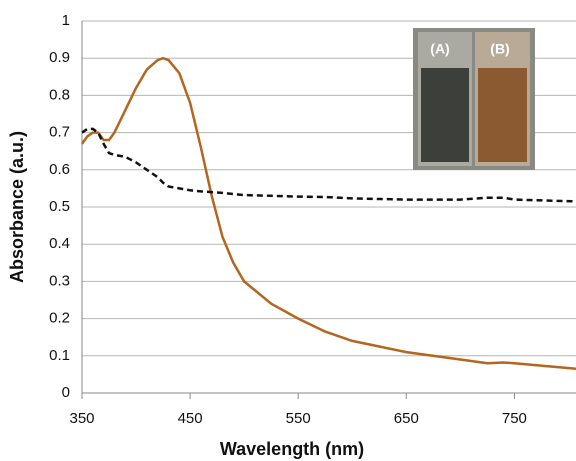 This screenshot has height=461, width=576. What do you see at coordinates (59, 280) in the screenshot?
I see `y-tick-label: 0.3` at bounding box center [59, 280].